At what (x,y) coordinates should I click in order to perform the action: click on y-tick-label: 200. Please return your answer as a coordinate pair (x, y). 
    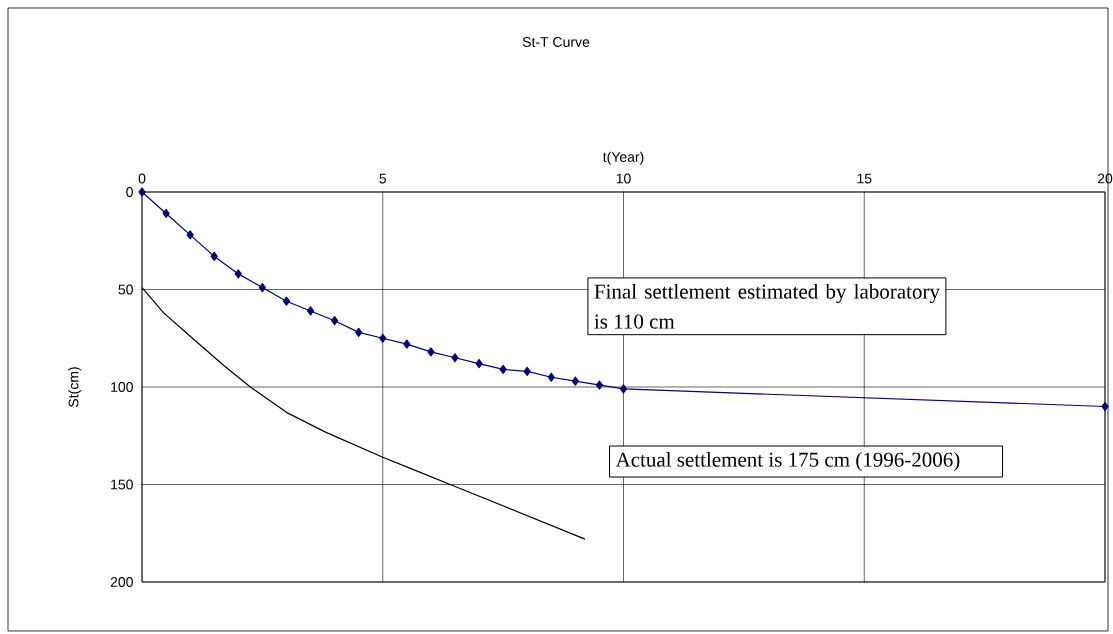
    Looking at the image, I should click on (121, 582).